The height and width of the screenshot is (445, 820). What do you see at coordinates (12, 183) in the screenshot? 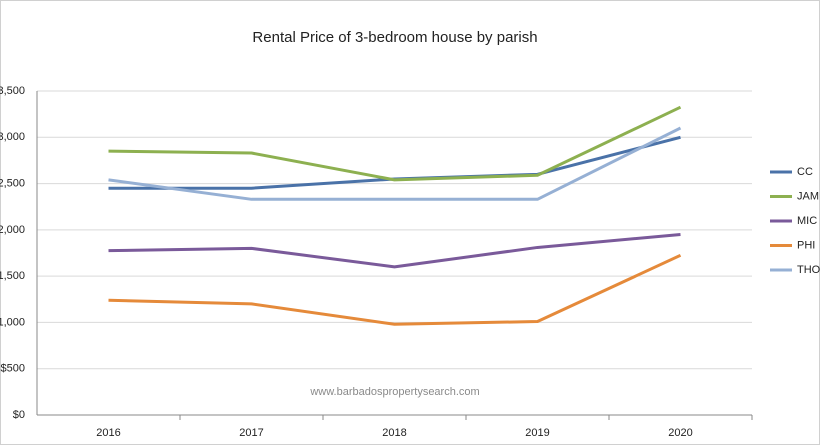
I see `y-tick-label: $2,500` at bounding box center [12, 183].